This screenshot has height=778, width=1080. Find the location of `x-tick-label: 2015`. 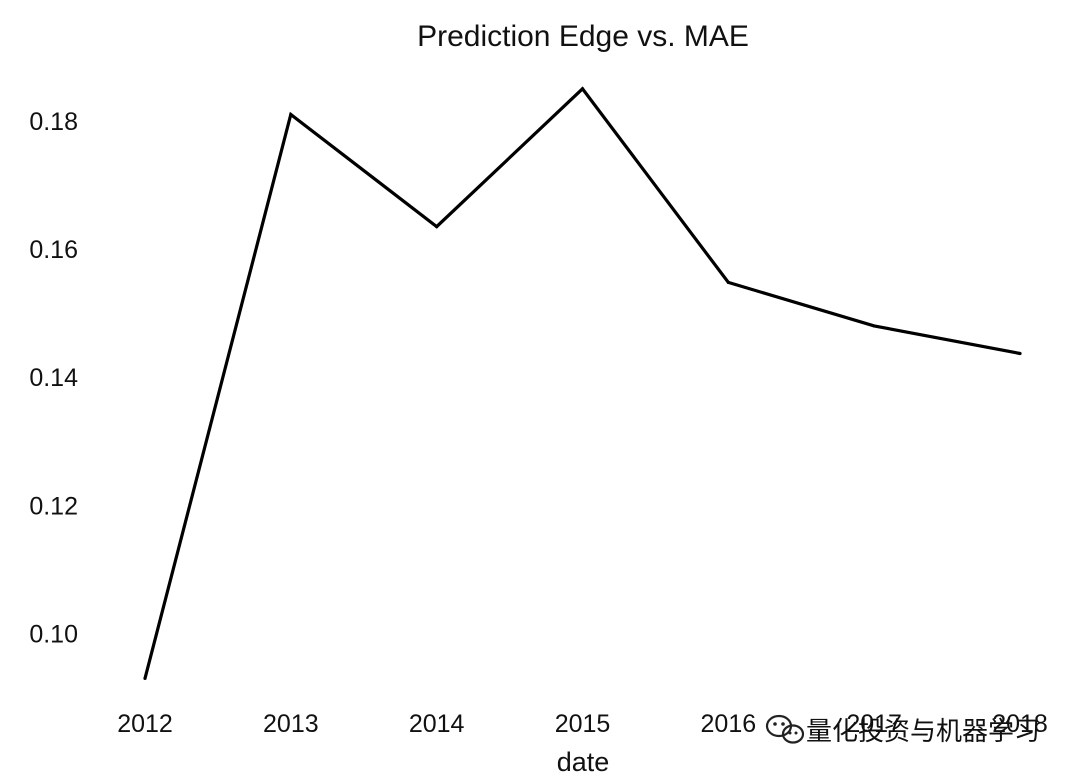

x-tick-label: 2015 is located at coordinates (583, 724).